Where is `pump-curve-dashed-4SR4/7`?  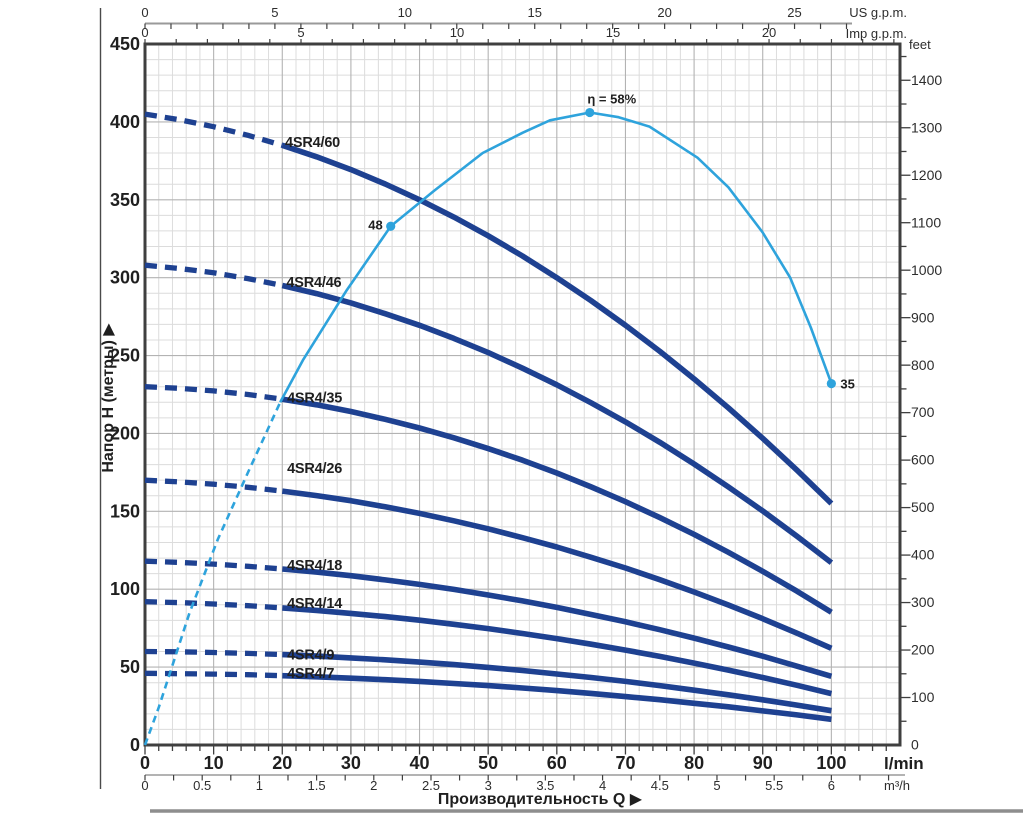
pump-curve-dashed-4SR4/7 is located at coordinates (213, 674).